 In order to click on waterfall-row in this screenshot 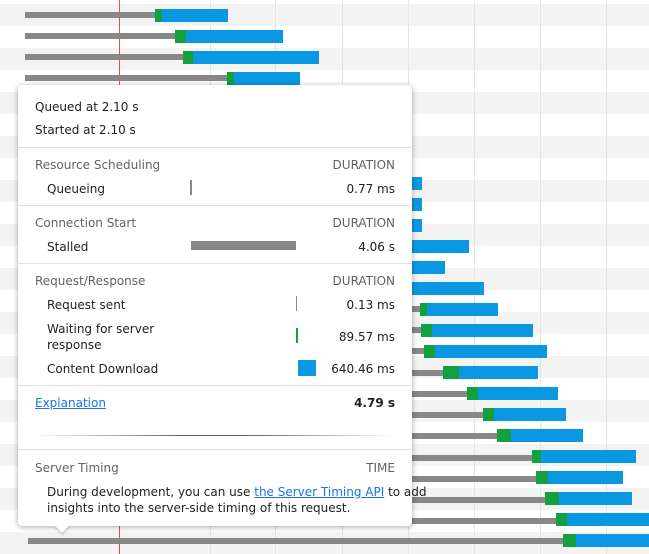, I will do `click(324, 59)`.